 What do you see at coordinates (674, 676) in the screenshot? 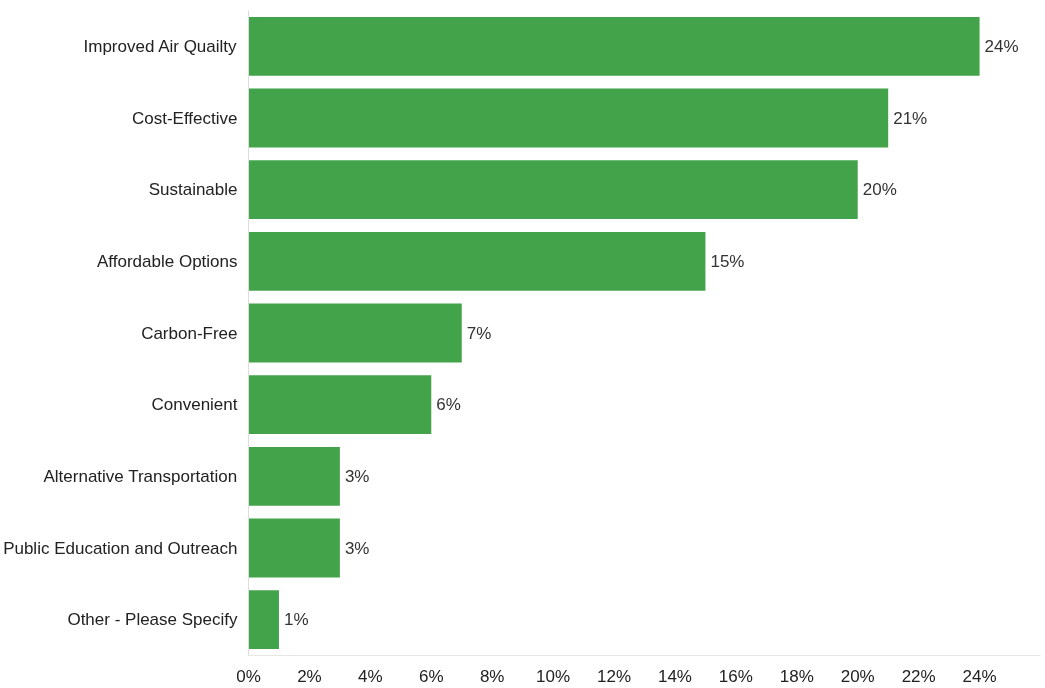
I see `x-tick-label: 14%` at bounding box center [674, 676].